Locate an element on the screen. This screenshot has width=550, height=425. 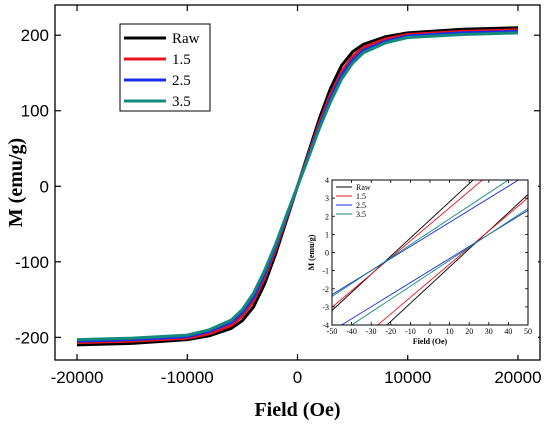
inset-x-tick-label: 30 is located at coordinates (489, 331).